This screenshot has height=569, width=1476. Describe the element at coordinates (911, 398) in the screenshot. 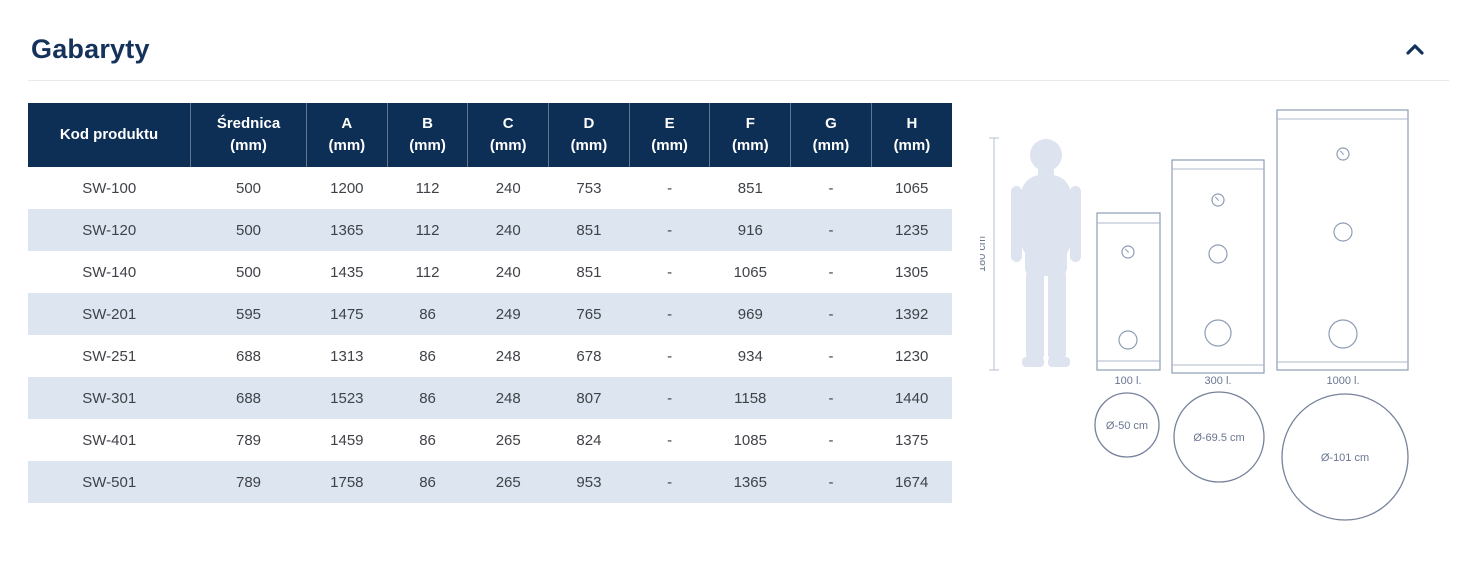

I see `table-cell: 1440` at that location.